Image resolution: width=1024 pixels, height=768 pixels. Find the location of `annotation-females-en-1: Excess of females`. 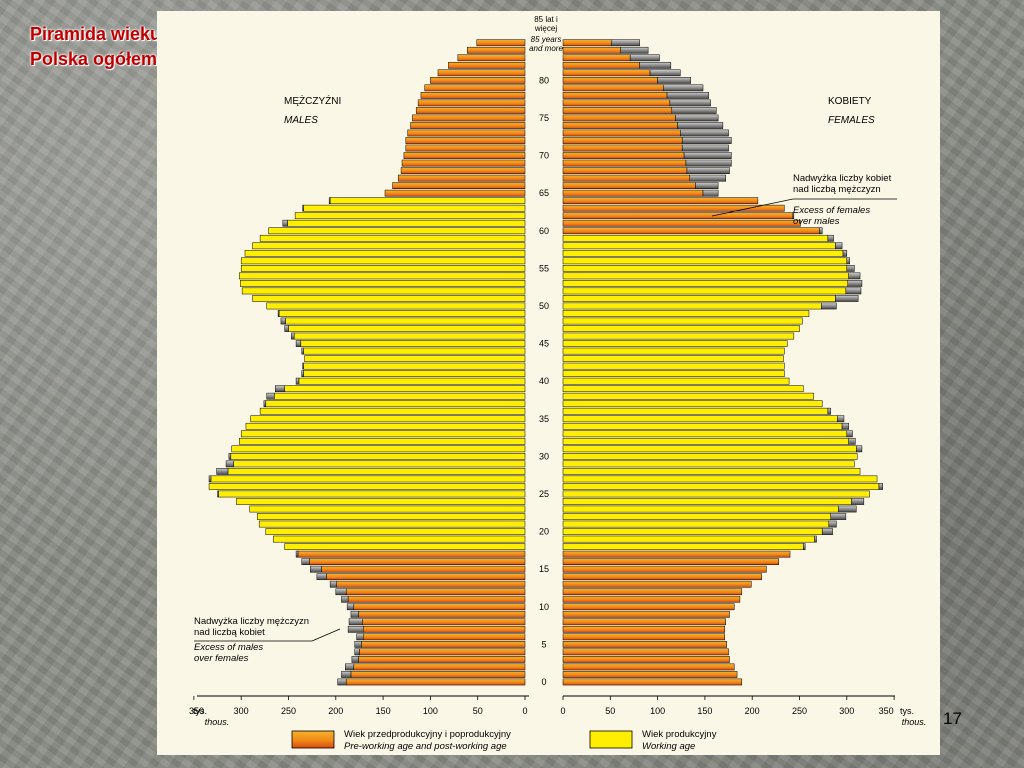

annotation-females-en-1: Excess of females is located at coordinates (831, 210).